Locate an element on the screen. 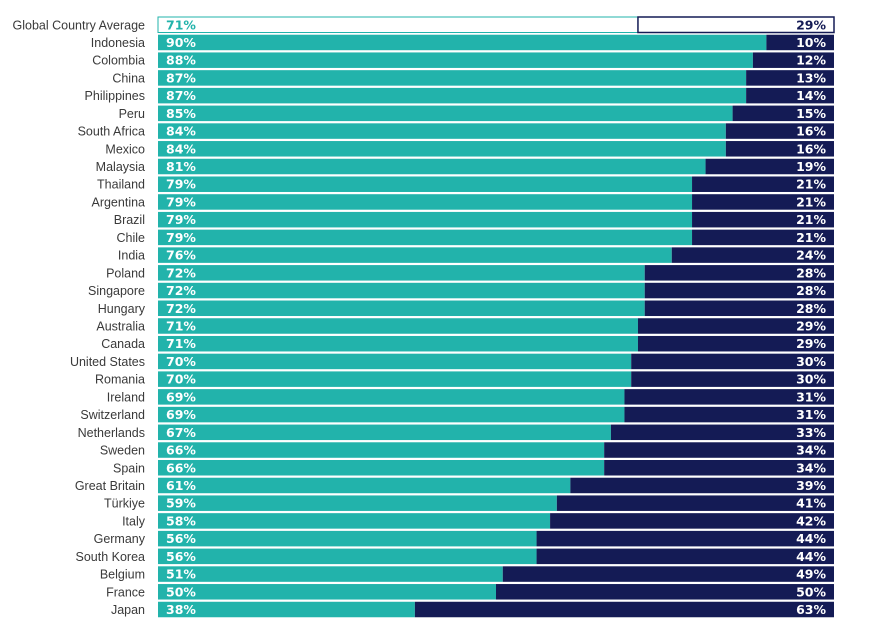 The width and height of the screenshot is (889, 639). data-label-second: 39% is located at coordinates (811, 485).